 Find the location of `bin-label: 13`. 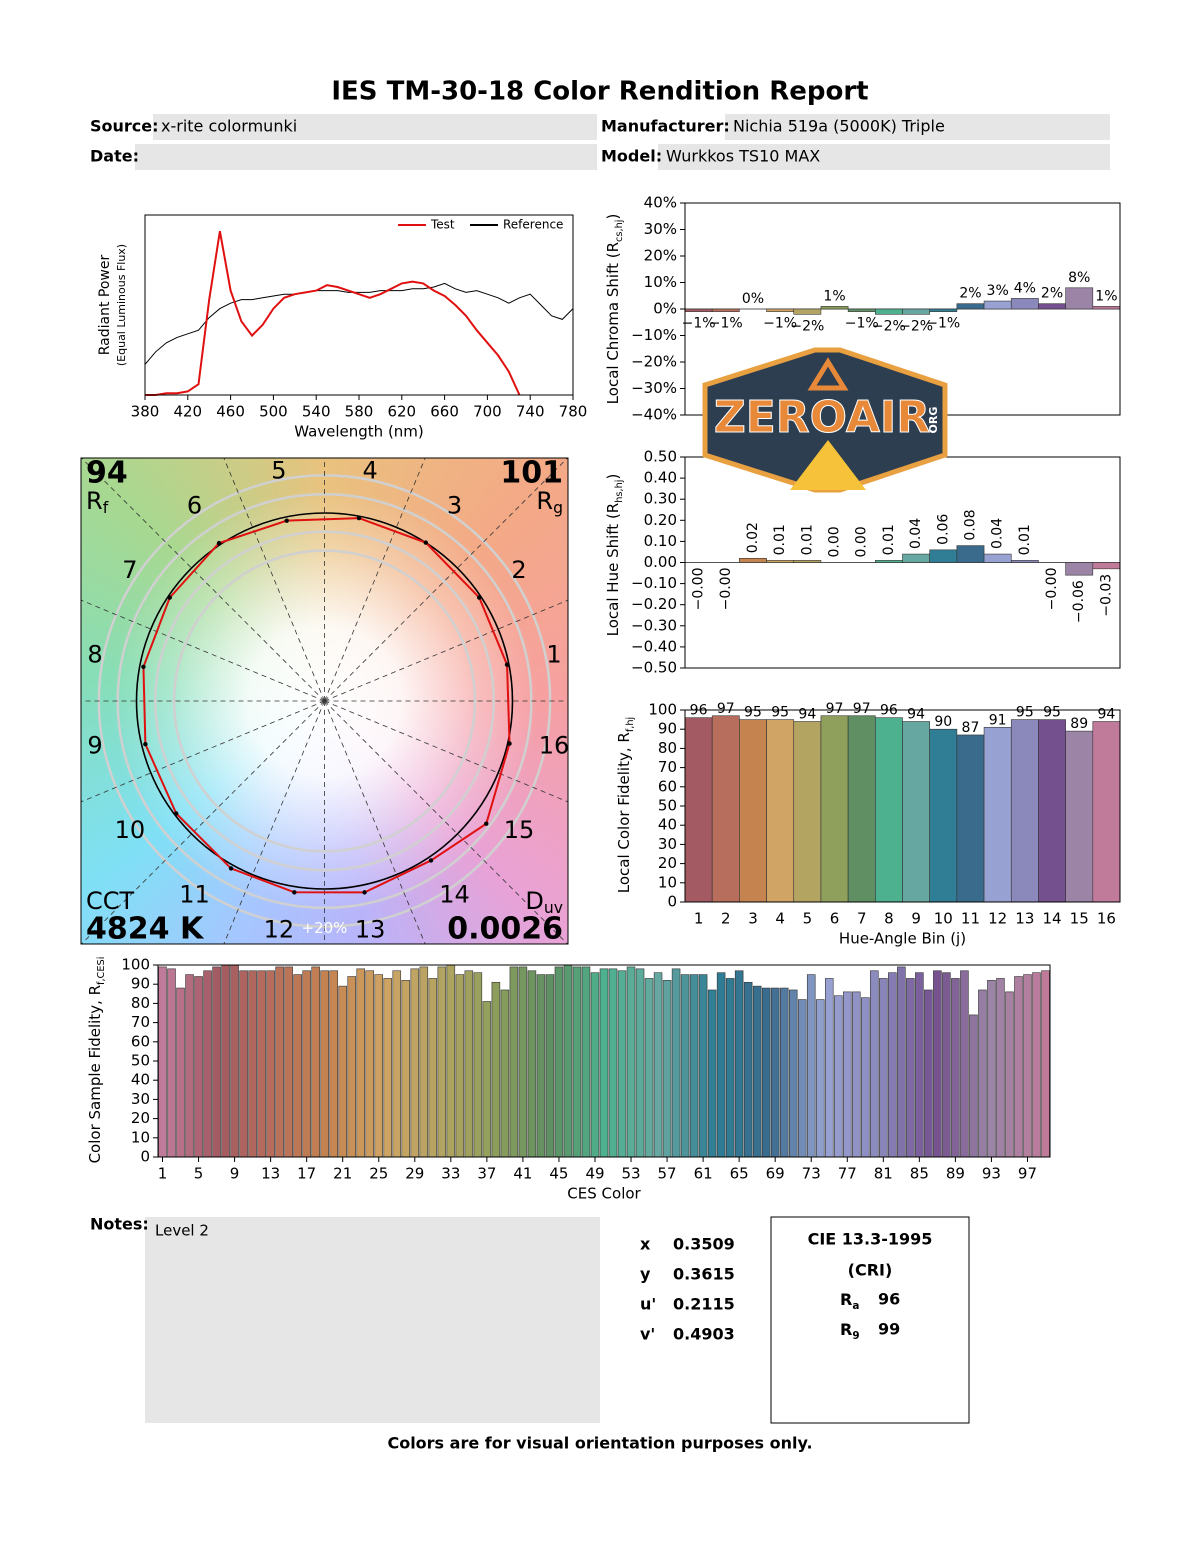

bin-label: 13 is located at coordinates (370, 930).